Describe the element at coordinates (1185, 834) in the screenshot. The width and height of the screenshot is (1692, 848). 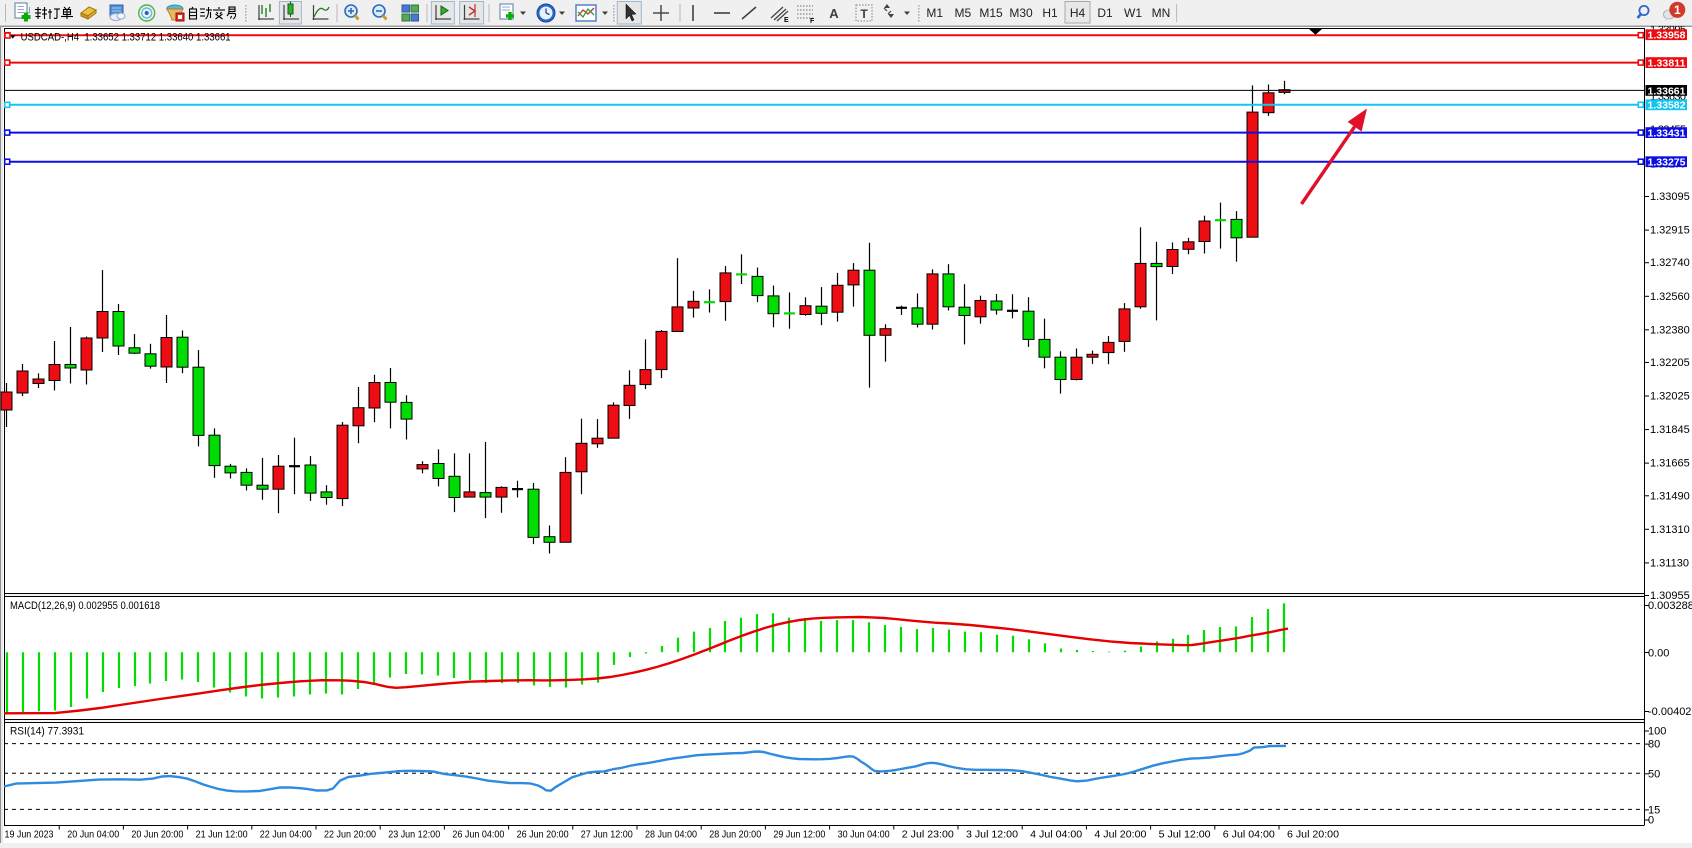
I see `svg-text: 5 Jul 12:00` at that location.